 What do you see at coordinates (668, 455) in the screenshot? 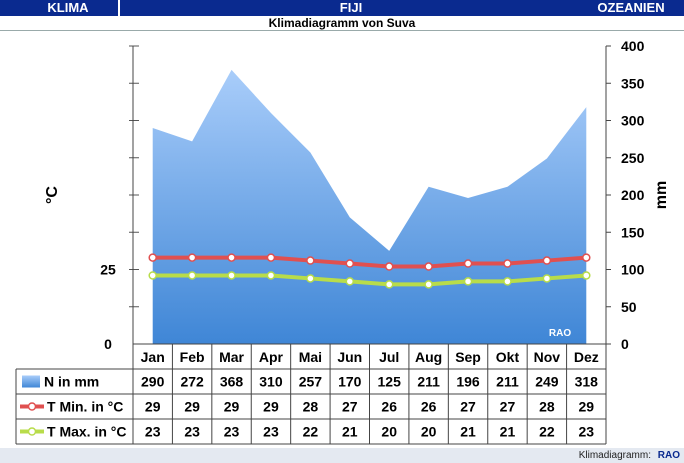
I see `footer-brand: RAO` at bounding box center [668, 455].